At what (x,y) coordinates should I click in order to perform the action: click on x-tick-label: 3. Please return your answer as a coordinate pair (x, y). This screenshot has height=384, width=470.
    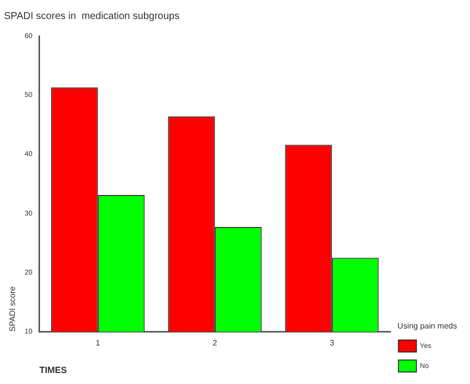
    Looking at the image, I should click on (332, 343).